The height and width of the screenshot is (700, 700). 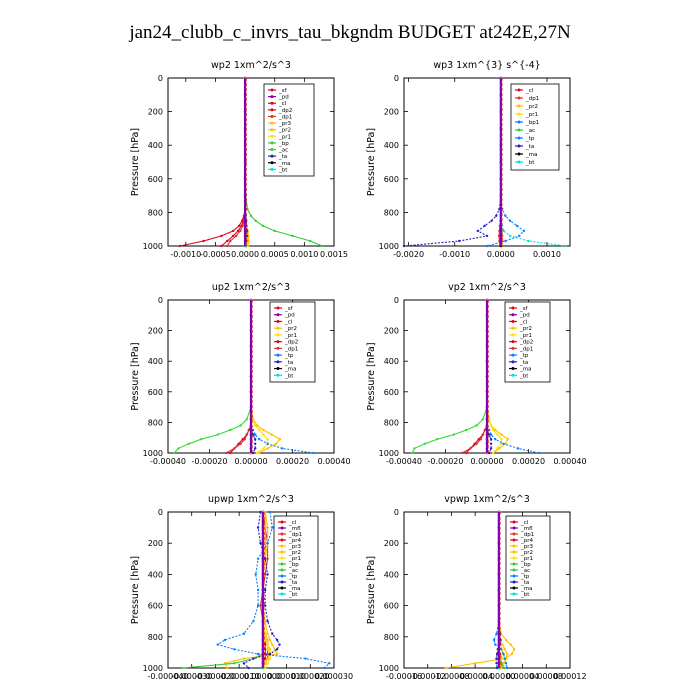 What do you see at coordinates (293, 595) in the screenshot?
I see `legend-label: _bt` at bounding box center [293, 595].